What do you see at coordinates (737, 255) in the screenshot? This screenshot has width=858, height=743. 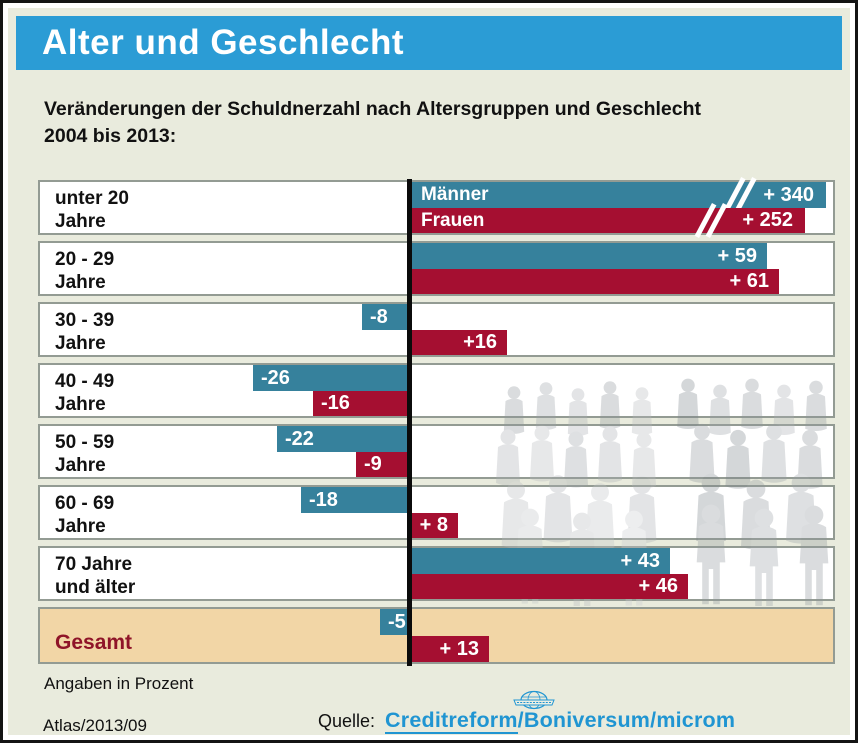 I see `bar-value: + 59` at bounding box center [737, 255].